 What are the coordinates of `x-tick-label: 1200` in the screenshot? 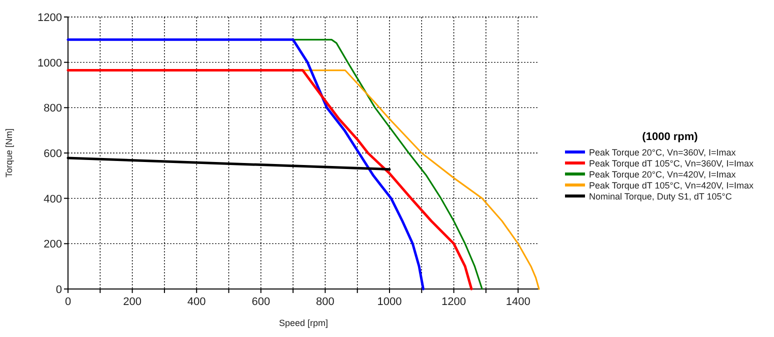 It's located at (454, 302).